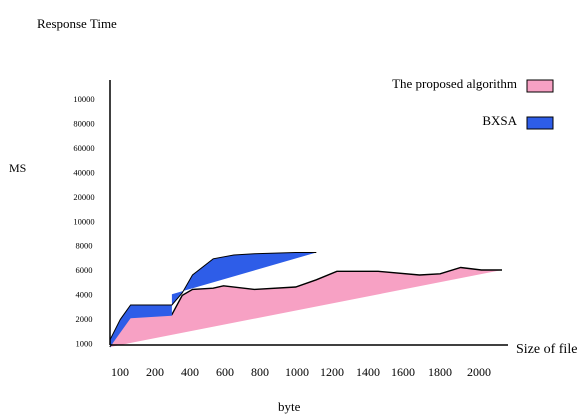 The width and height of the screenshot is (584, 416). I want to click on series-area-bxsa, so click(213, 299).